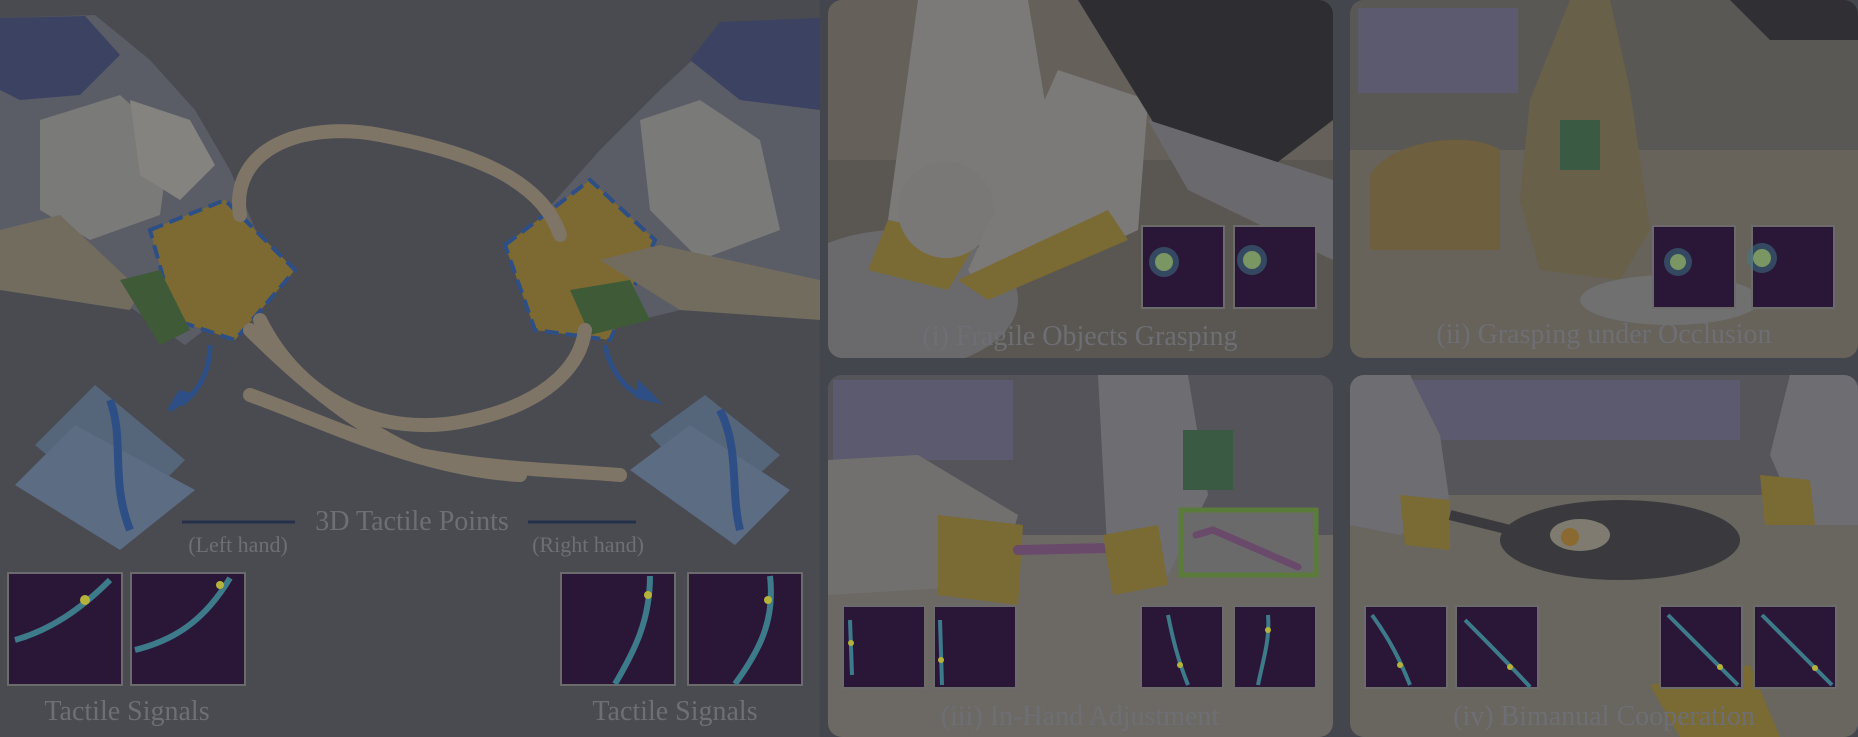 This screenshot has width=1858, height=737. Describe the element at coordinates (415, 378) in the screenshot. I see `arrow-icon` at that location.